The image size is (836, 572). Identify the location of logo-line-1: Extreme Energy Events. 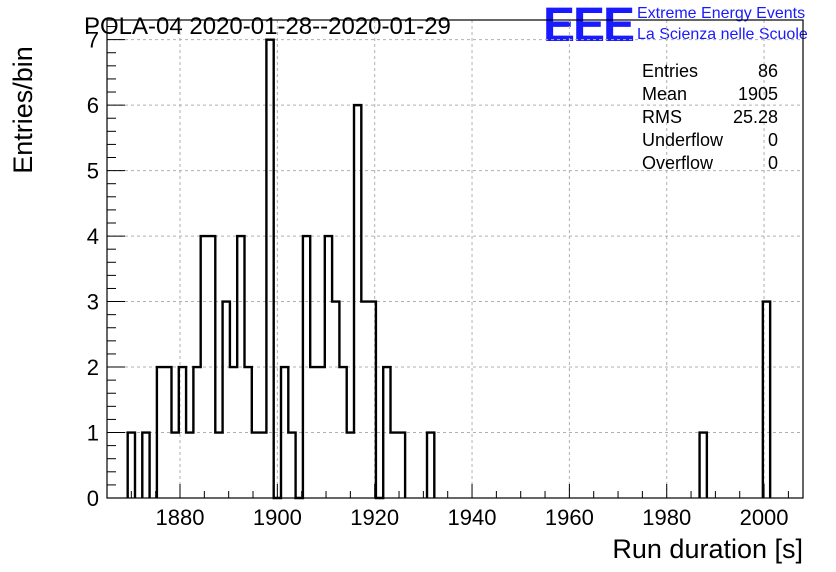
(721, 13).